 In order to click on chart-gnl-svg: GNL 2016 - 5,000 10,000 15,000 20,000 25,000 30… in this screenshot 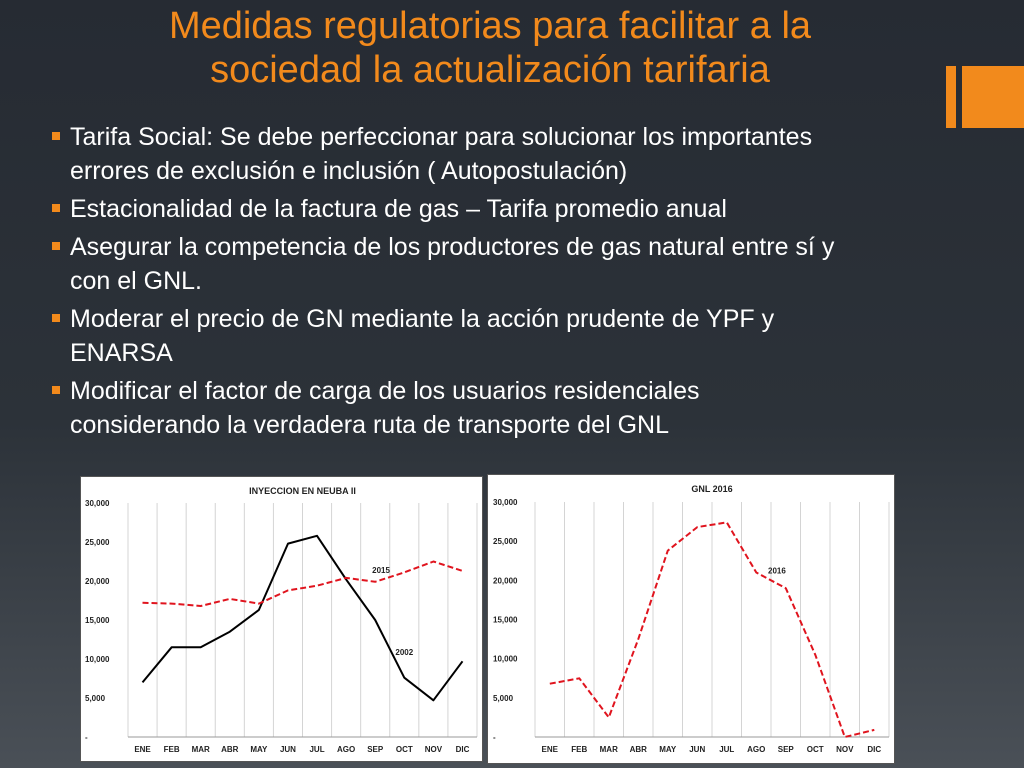, I will do `click(691, 619)`.